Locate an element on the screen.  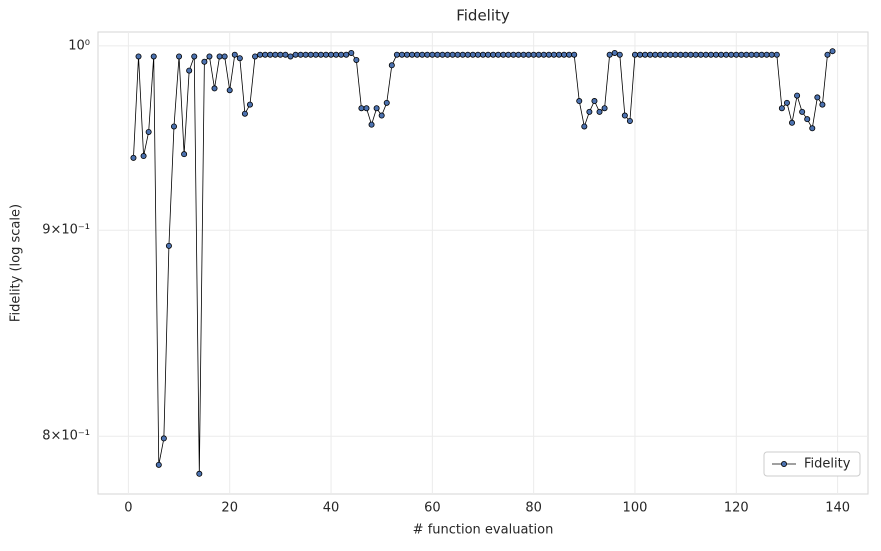
x-tick-label: 140 is located at coordinates (837, 508).